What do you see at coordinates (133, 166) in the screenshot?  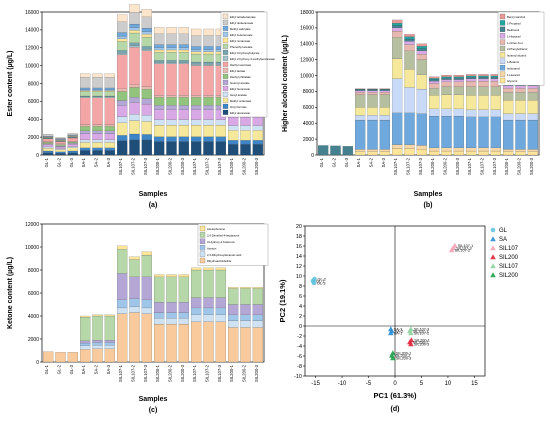 I see `x-tick-label: SIL107-2` at bounding box center [133, 166].